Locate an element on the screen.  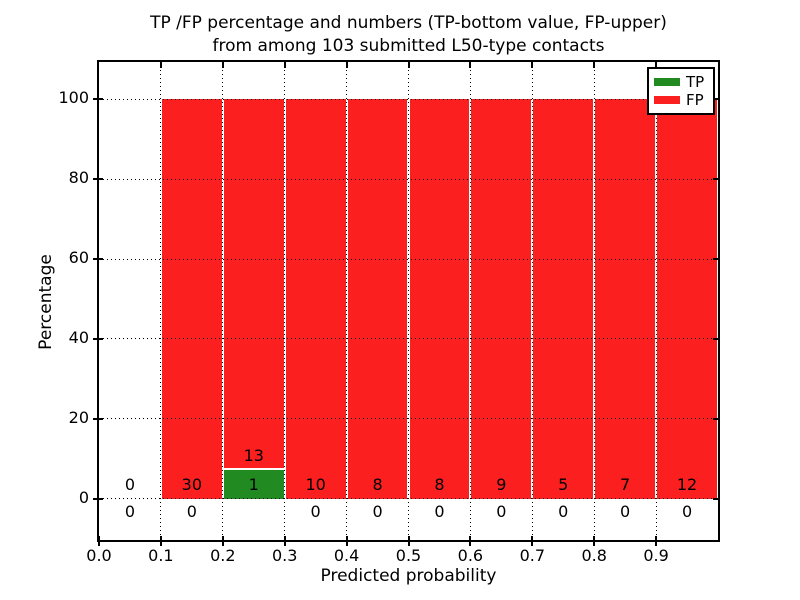
x-tick-label: 0.3 is located at coordinates (284, 555).